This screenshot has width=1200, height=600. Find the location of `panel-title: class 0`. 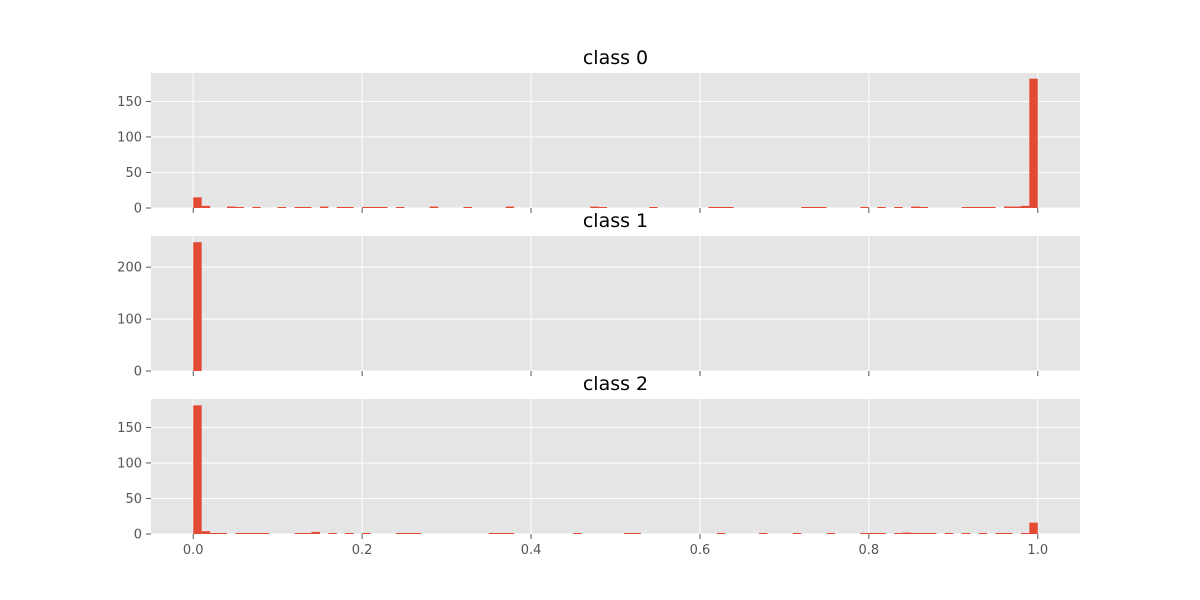

panel-title: class 0 is located at coordinates (615, 58).